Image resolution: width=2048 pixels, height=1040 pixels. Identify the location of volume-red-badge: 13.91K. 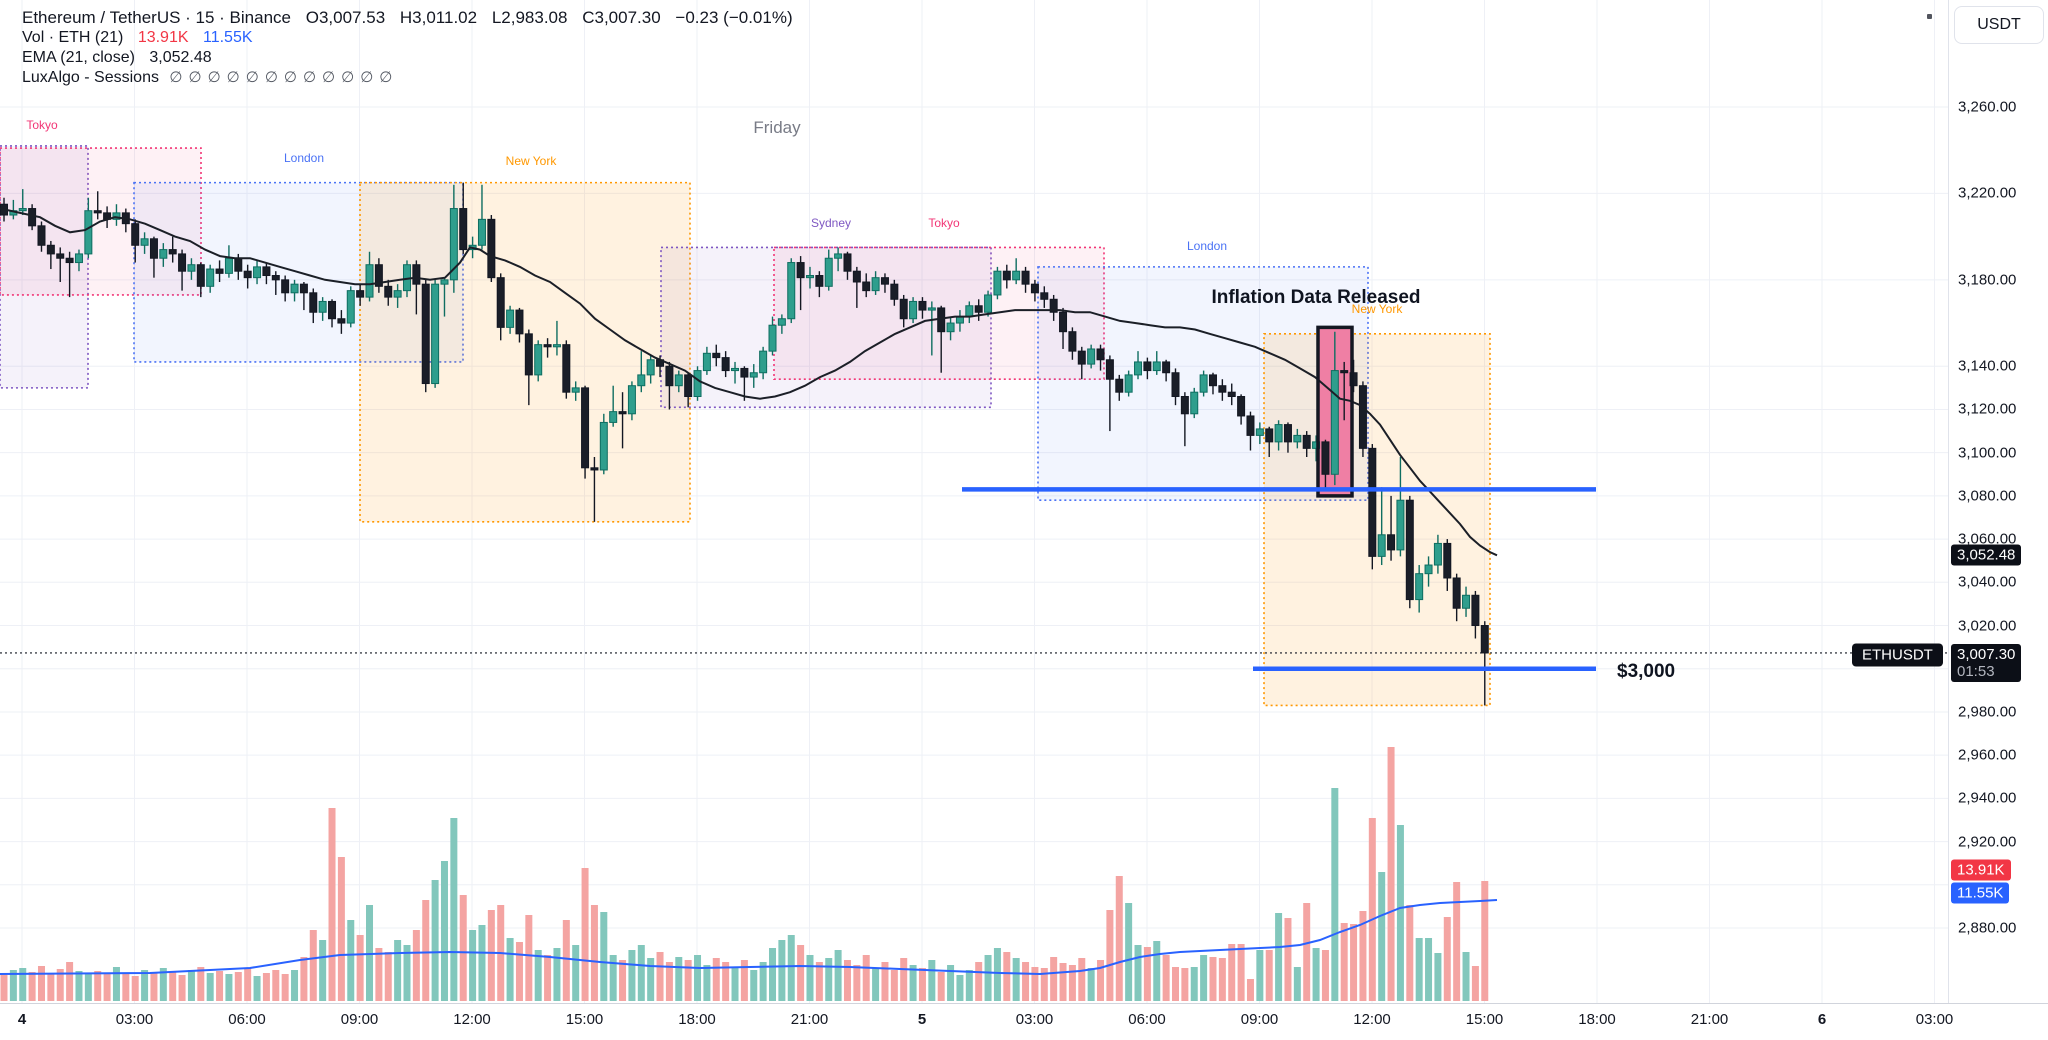
(1981, 870).